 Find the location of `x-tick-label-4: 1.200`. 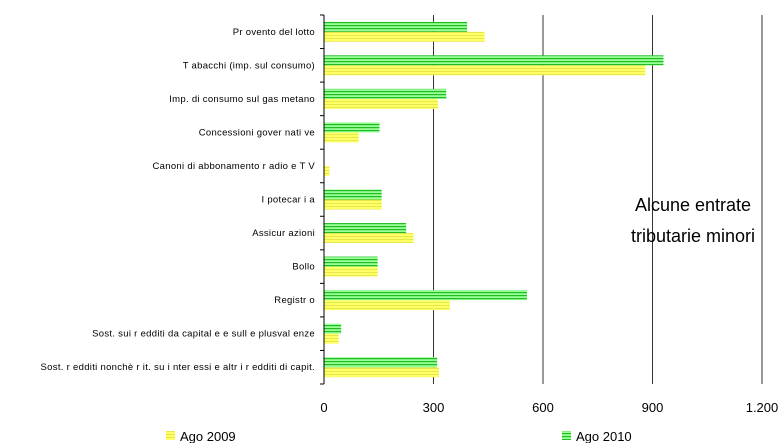

x-tick-label-4: 1.200 is located at coordinates (762, 407).